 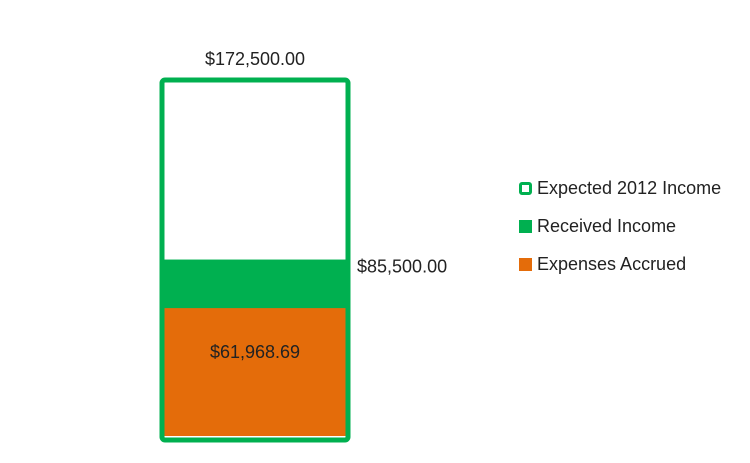 What do you see at coordinates (255, 59) in the screenshot?
I see `data-label-expected-income: $172,500.00` at bounding box center [255, 59].